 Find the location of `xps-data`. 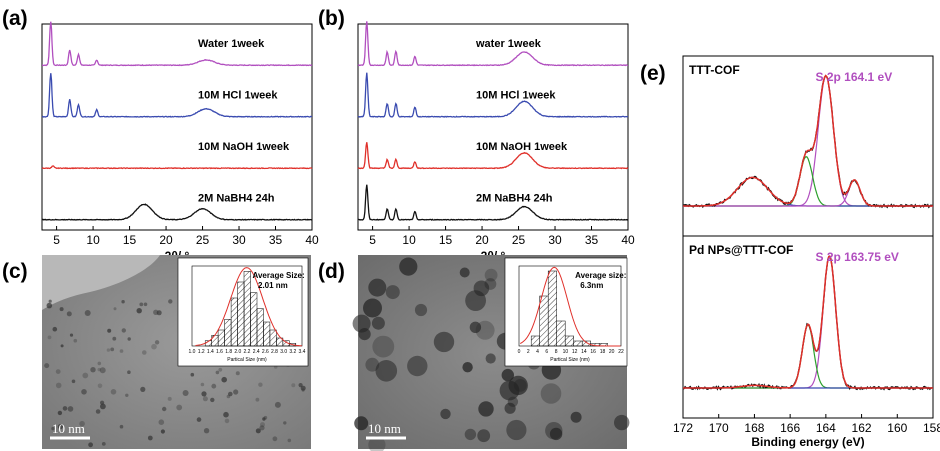

xps-data is located at coordinates (808, 323).